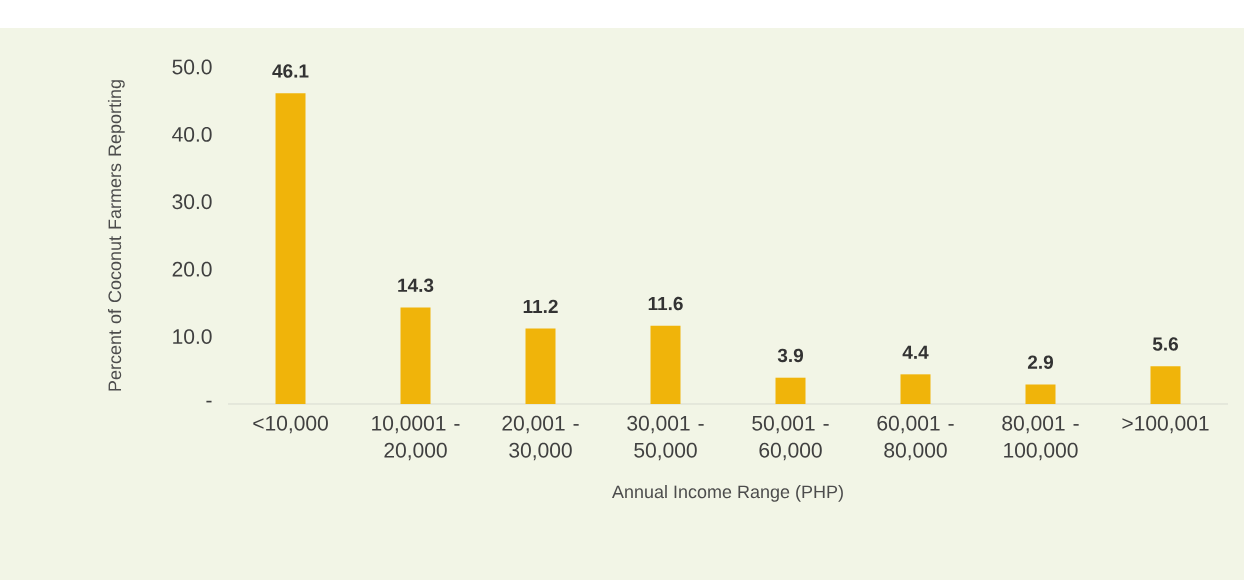 This screenshot has width=1244, height=580. Describe the element at coordinates (416, 285) in the screenshot. I see `data-label: 14.3` at that location.